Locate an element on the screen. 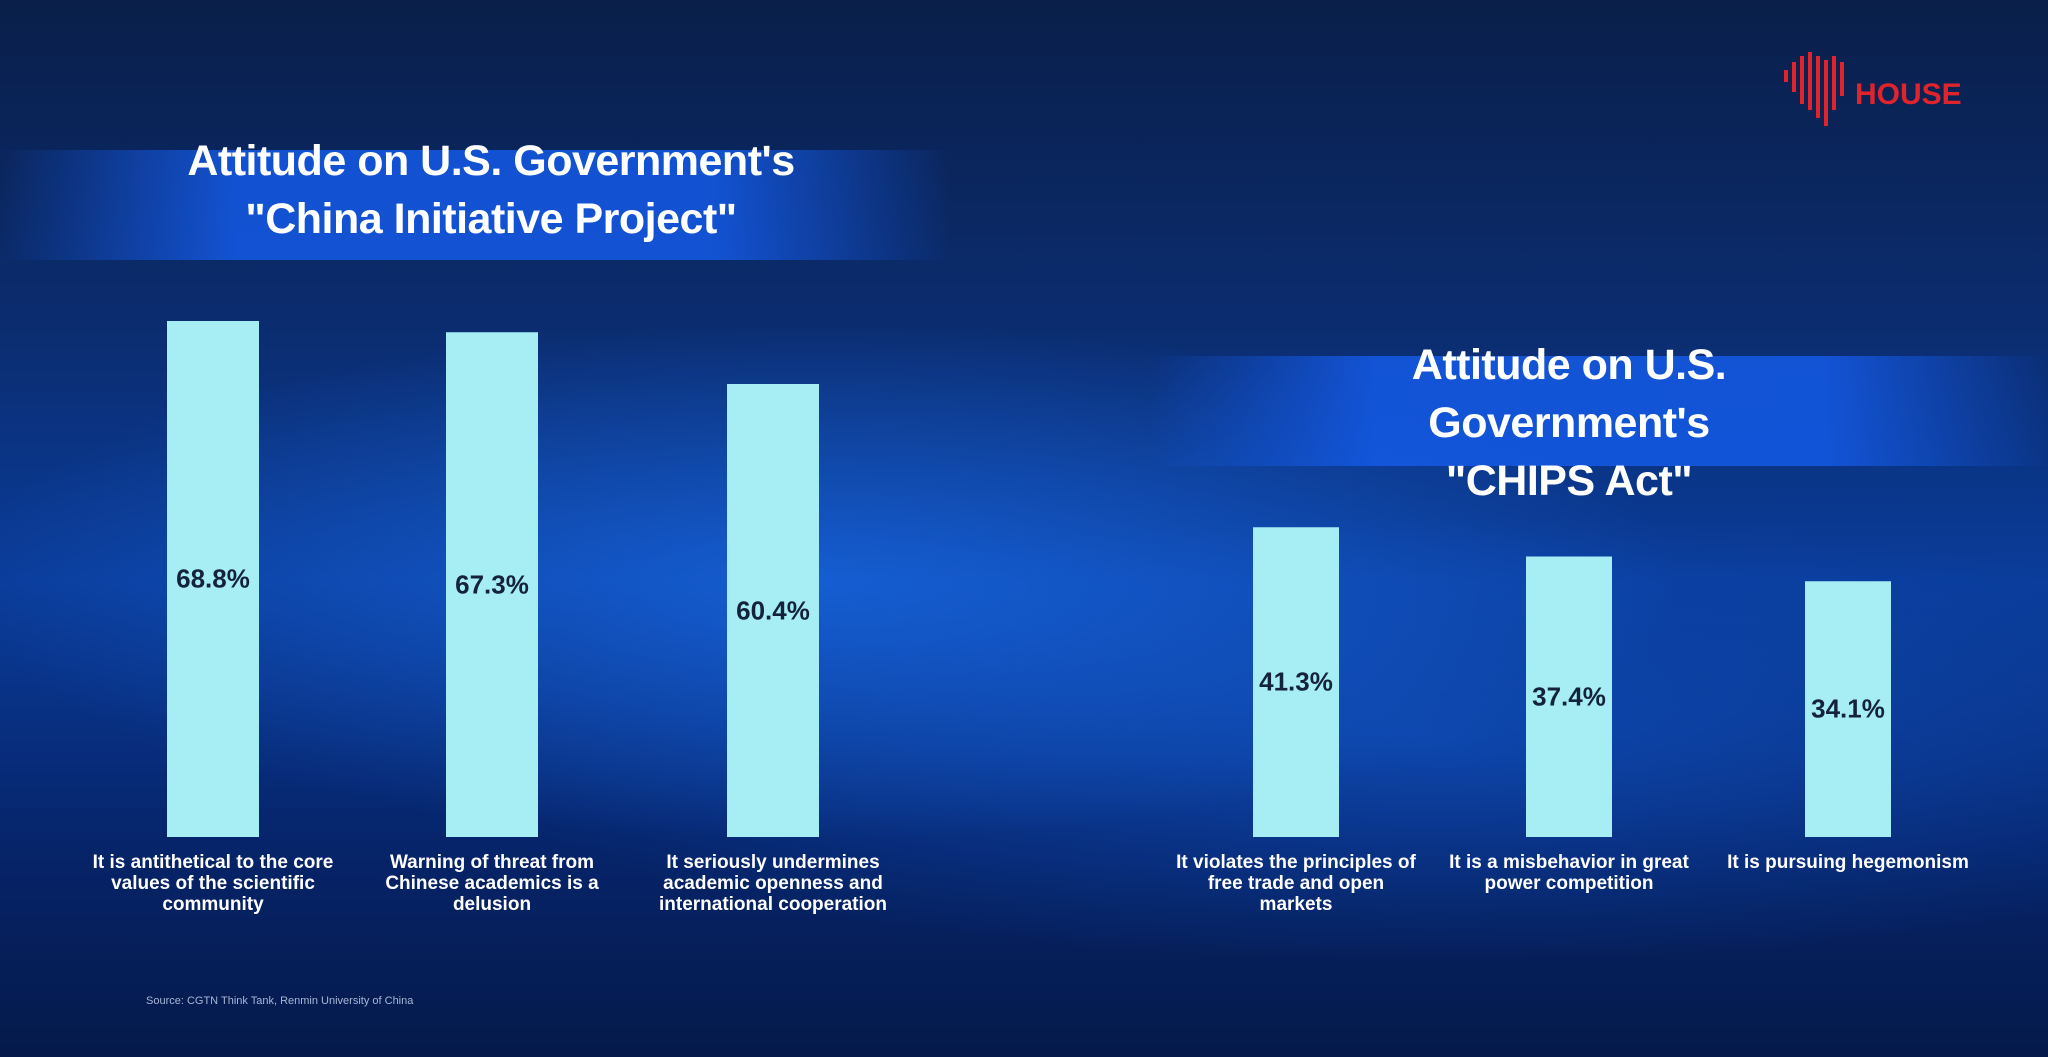 The width and height of the screenshot is (2048, 1057). value-label: 34.1% is located at coordinates (1848, 708).